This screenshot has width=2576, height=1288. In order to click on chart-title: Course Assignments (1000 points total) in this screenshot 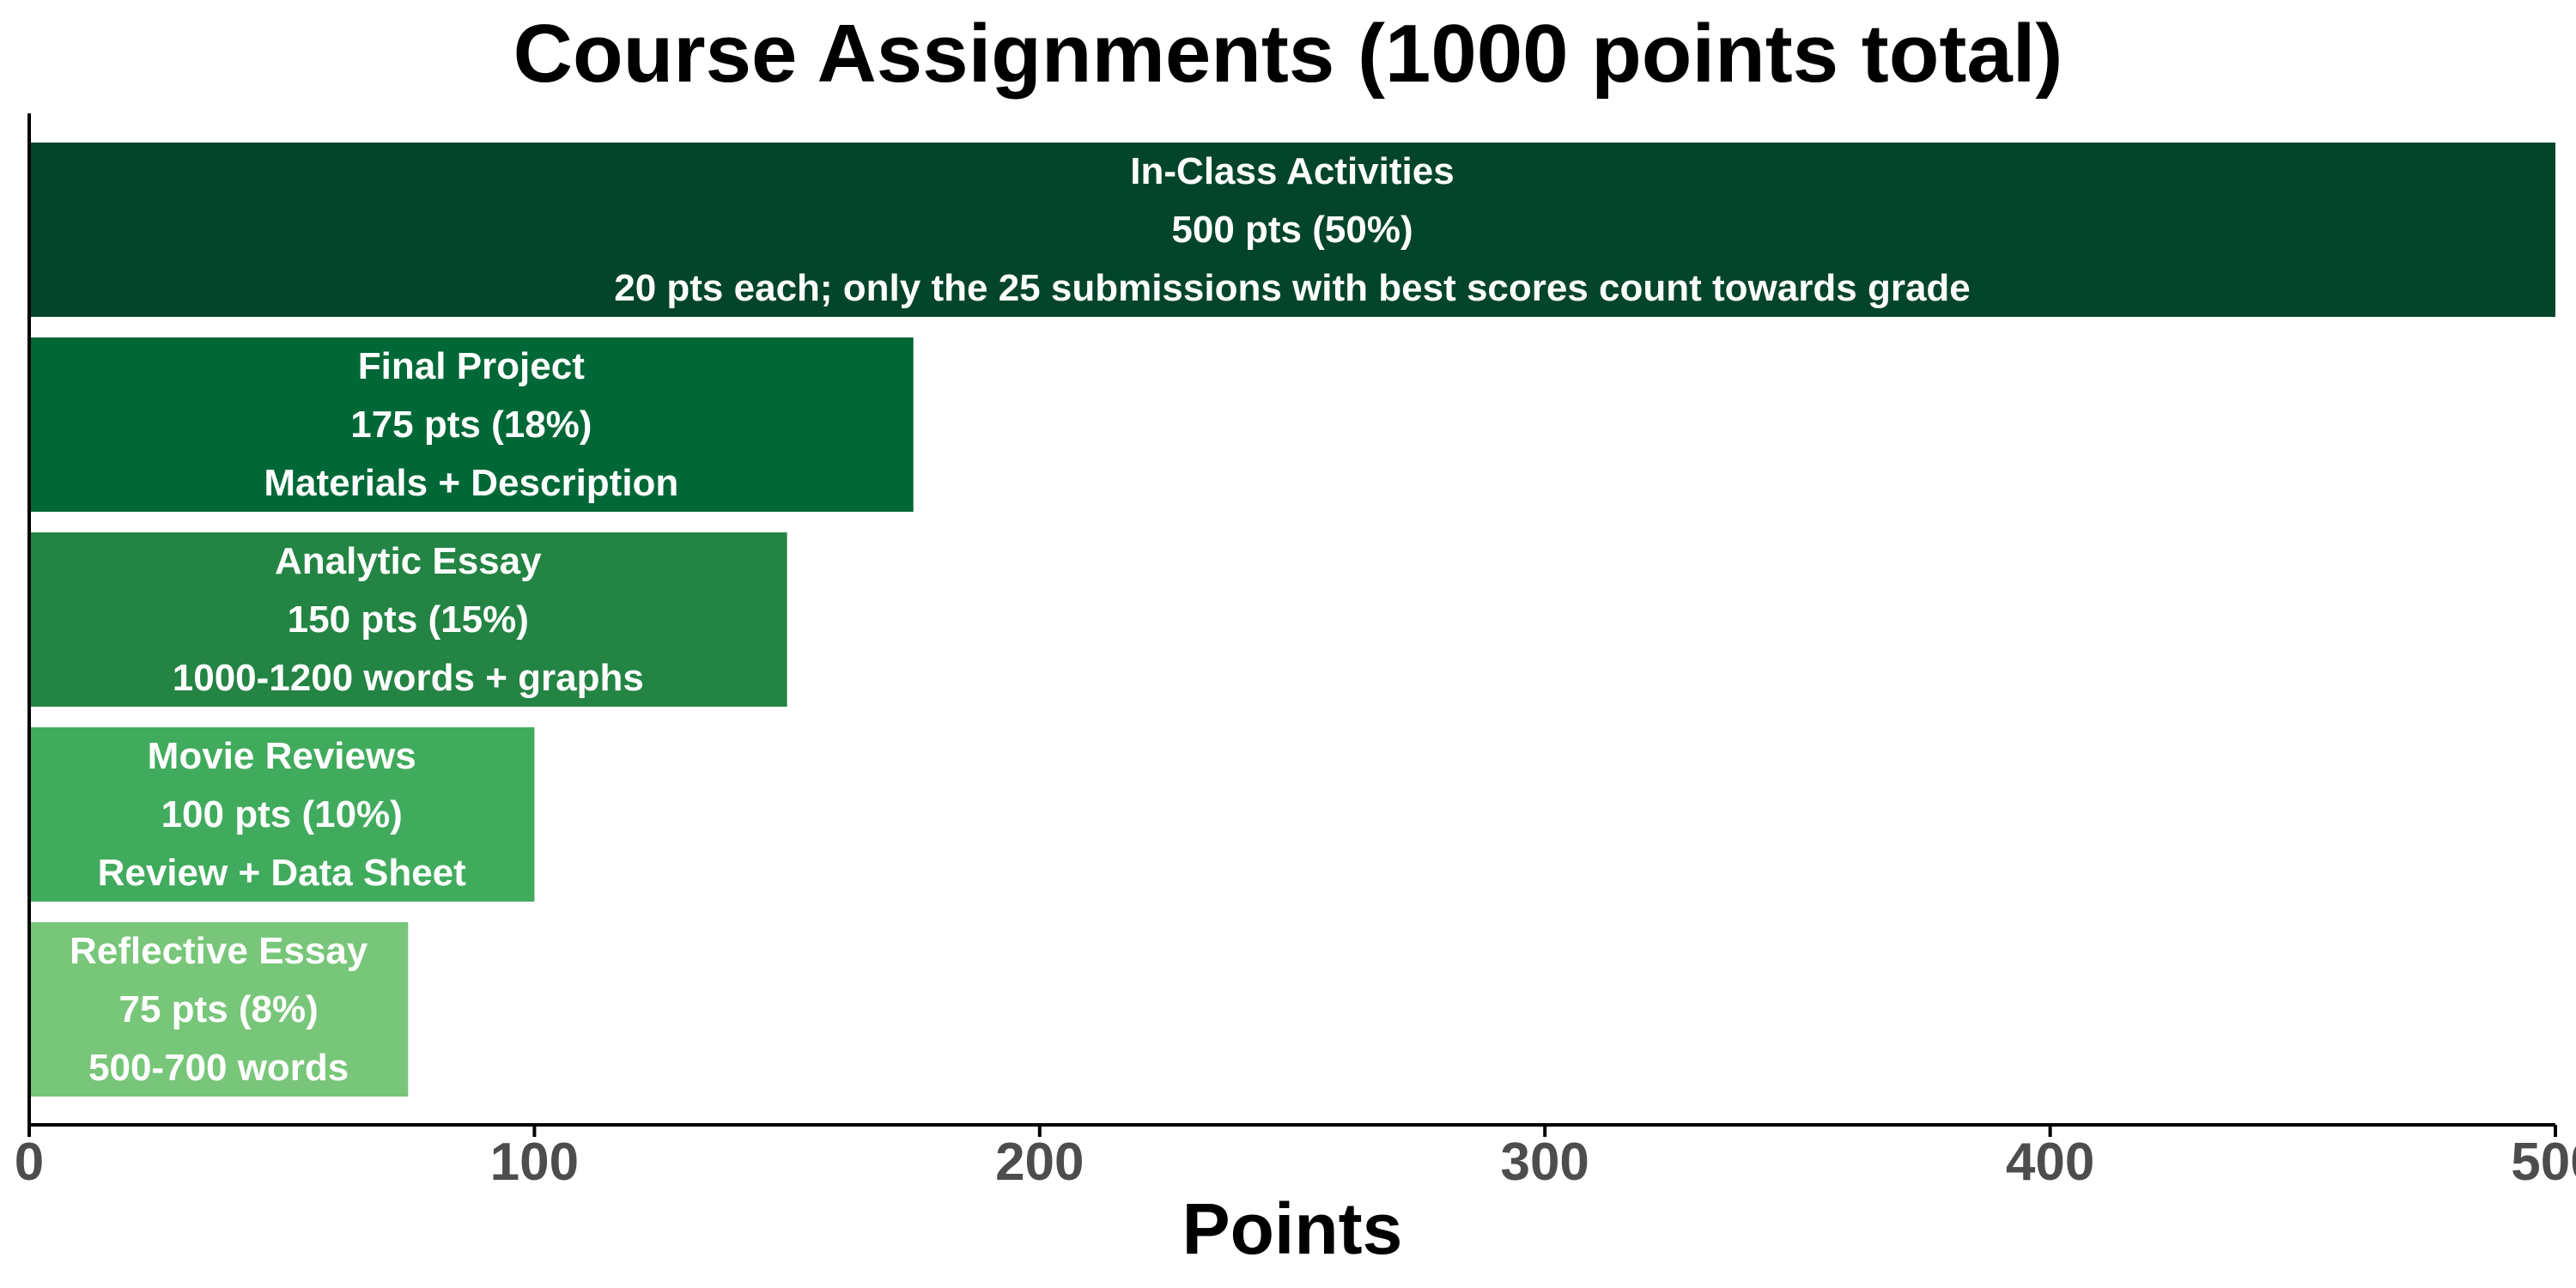, I will do `click(1288, 54)`.